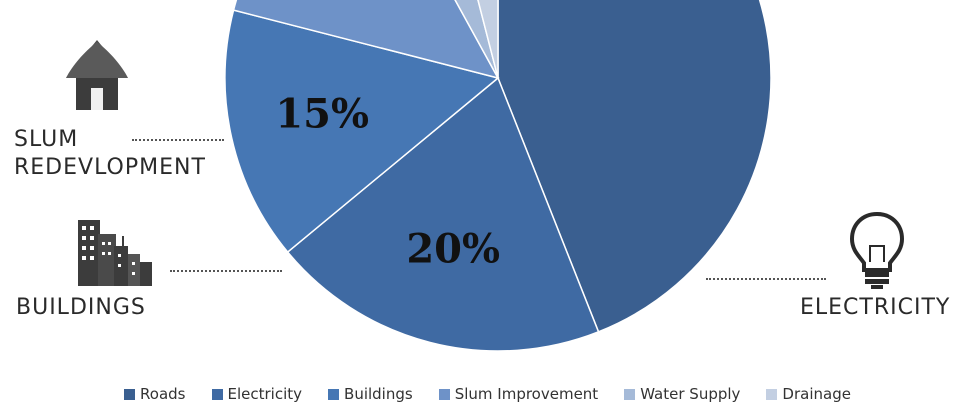 Image resolution: width=975 pixels, height=412 pixels. I want to click on slum-label: SLUM REDEVLOPMENT, so click(110, 154).